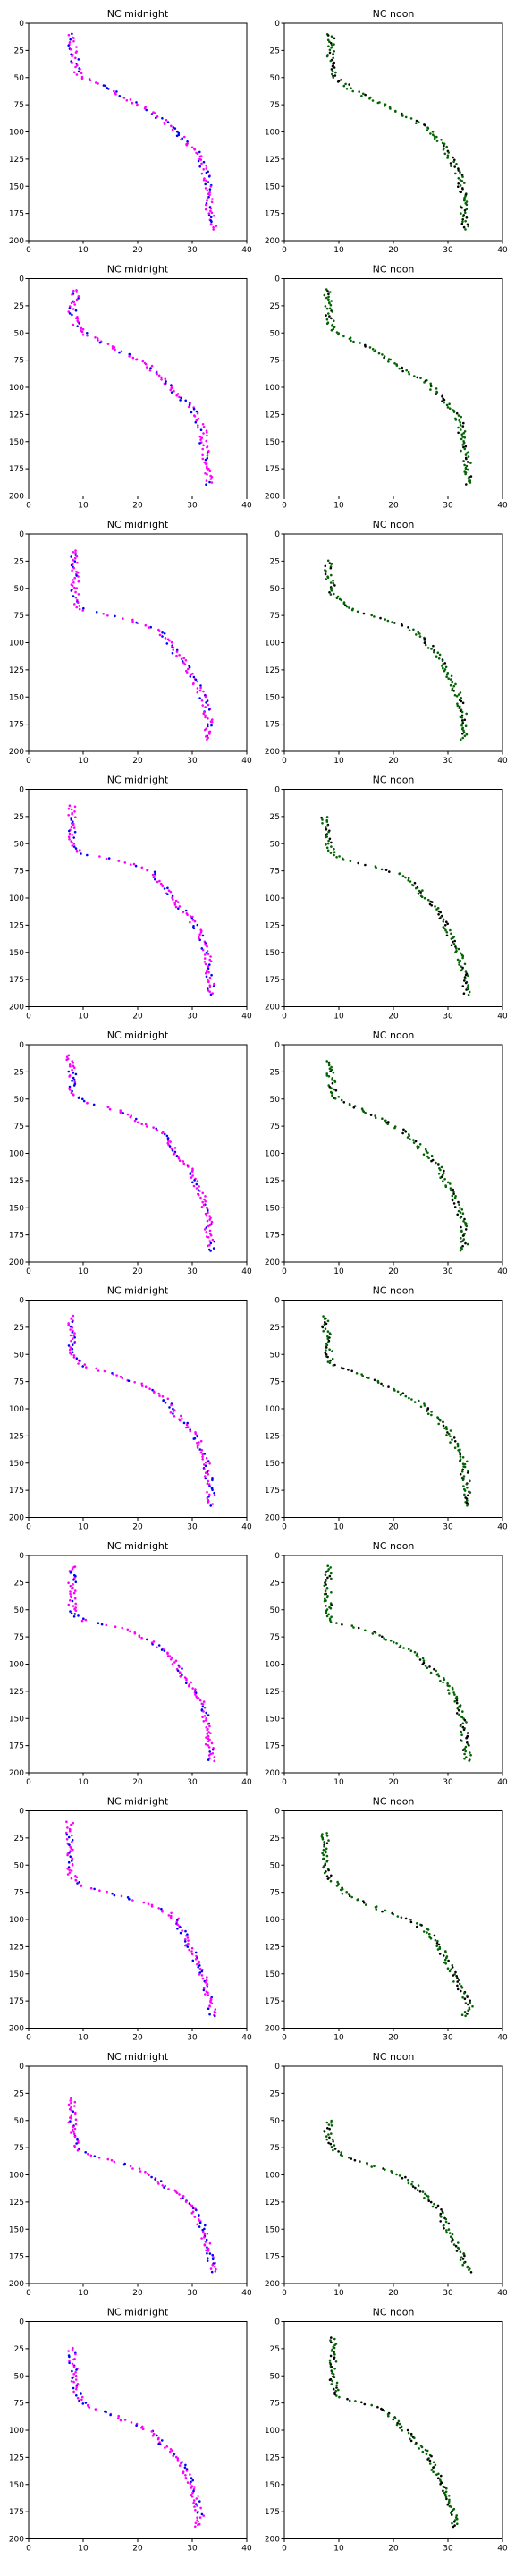  What do you see at coordinates (393, 2174) in the screenshot?
I see `axes-frame` at bounding box center [393, 2174].